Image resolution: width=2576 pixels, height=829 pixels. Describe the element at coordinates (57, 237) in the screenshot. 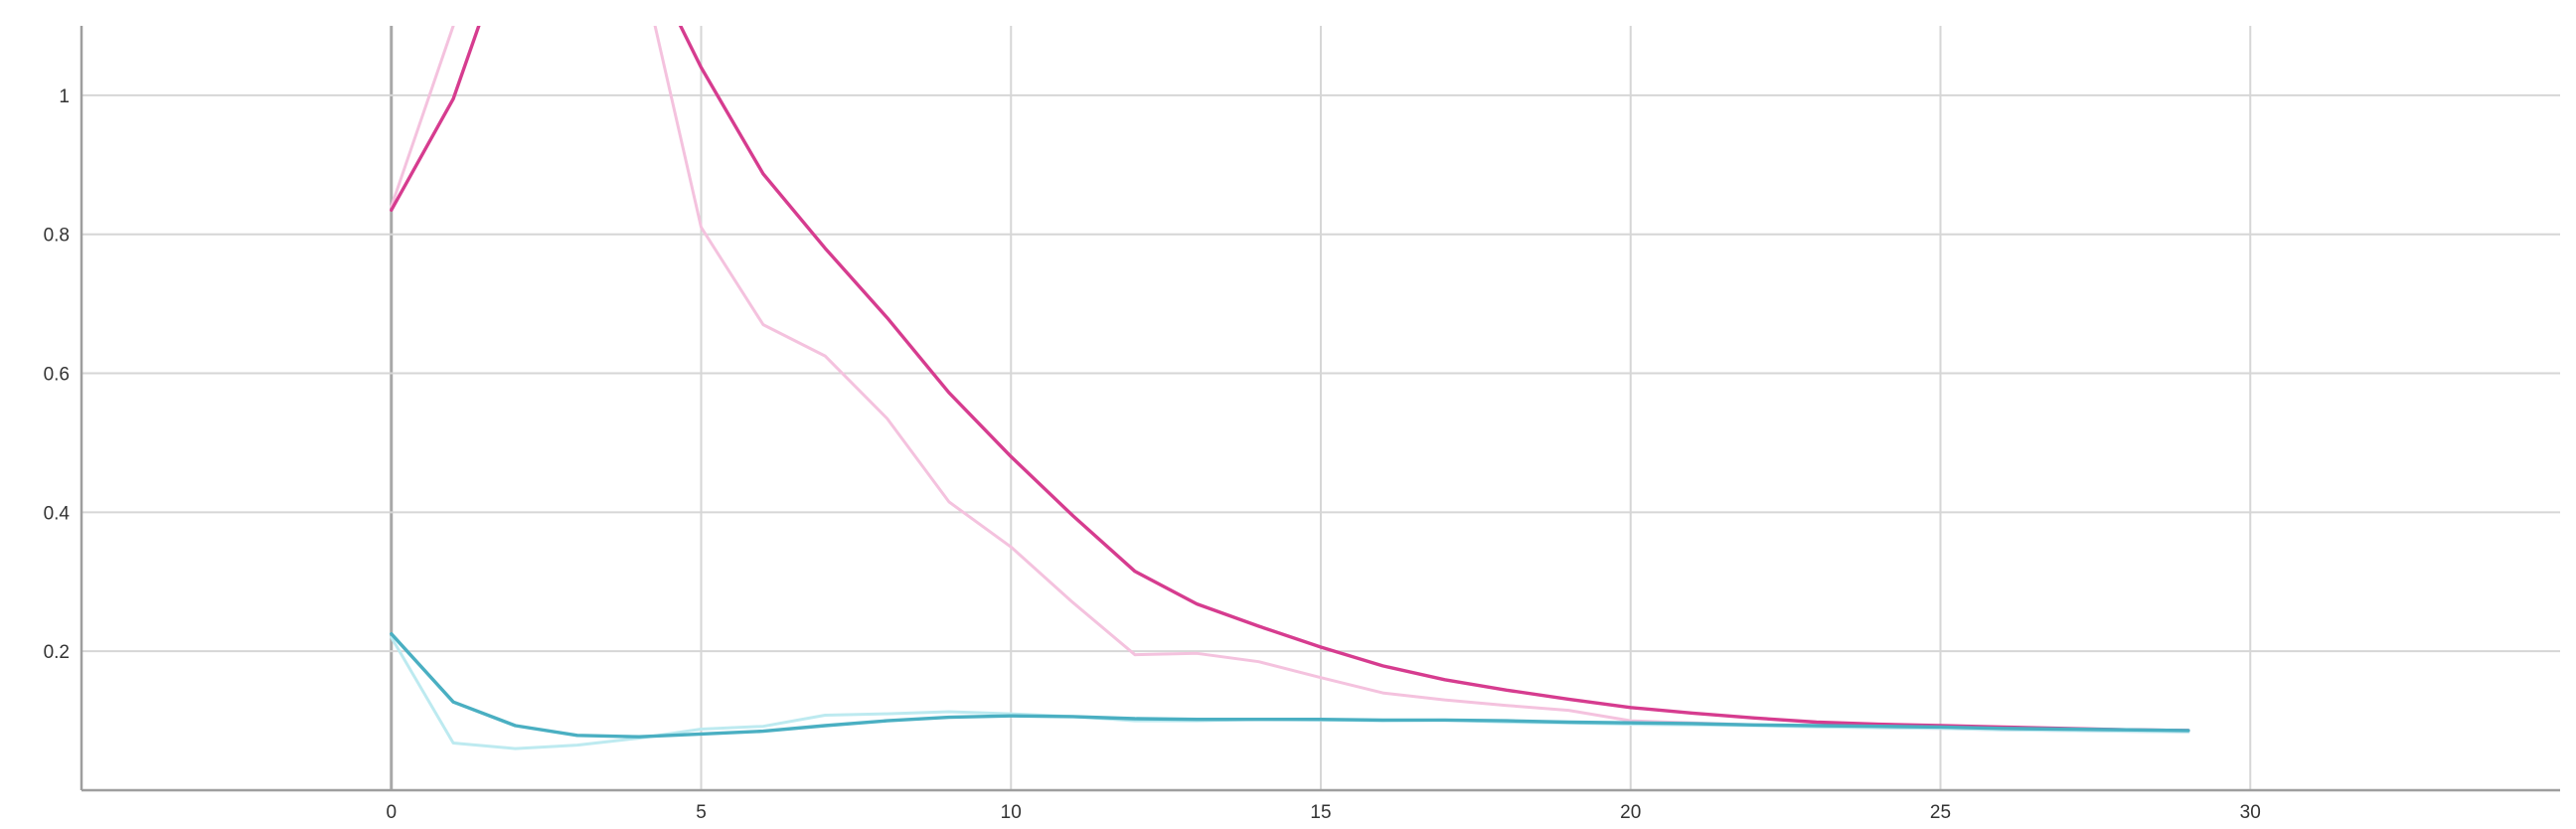

I see `y-tick-label: 0.8` at that location.